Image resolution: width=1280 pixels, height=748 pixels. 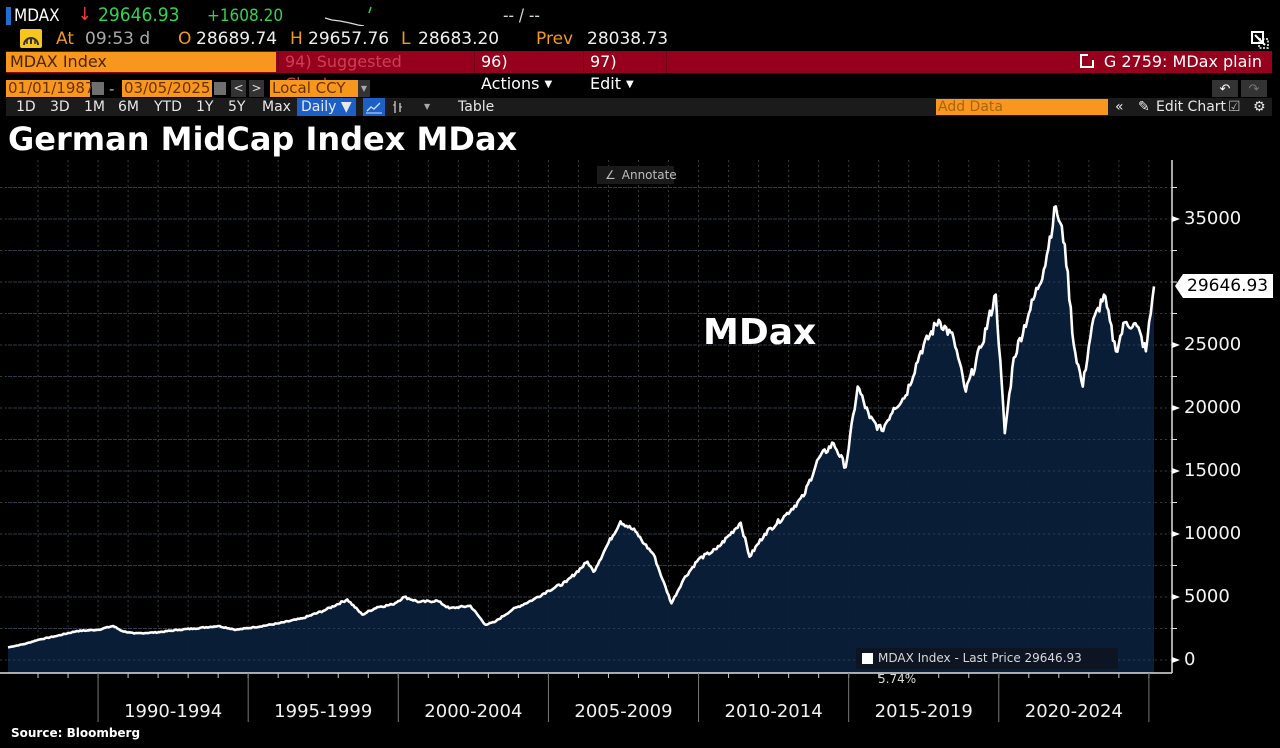 What do you see at coordinates (173, 711) in the screenshot?
I see `x-tick-label: 1990-1994` at bounding box center [173, 711].